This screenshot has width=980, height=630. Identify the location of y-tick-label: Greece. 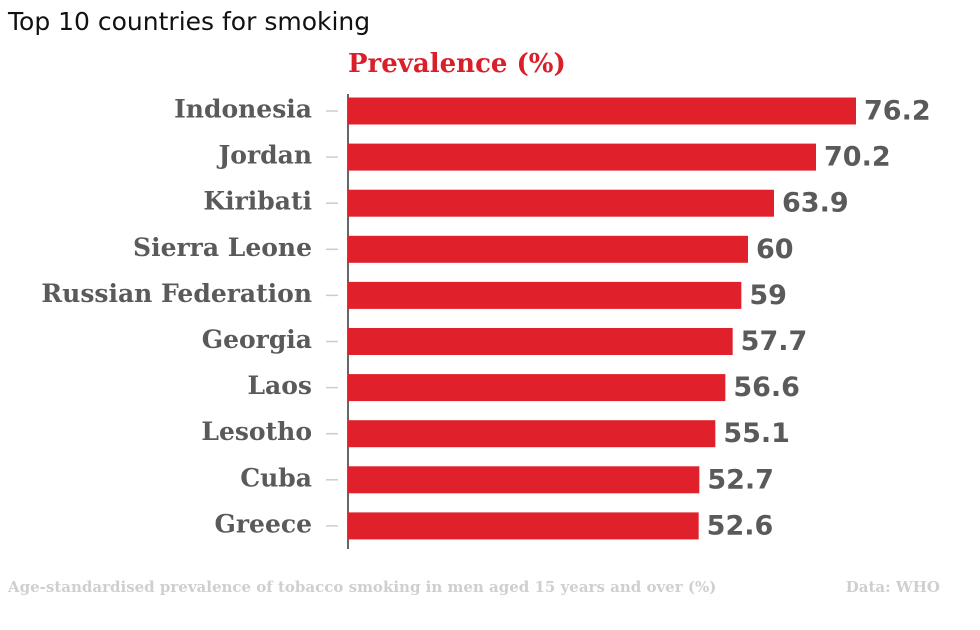
(263, 523).